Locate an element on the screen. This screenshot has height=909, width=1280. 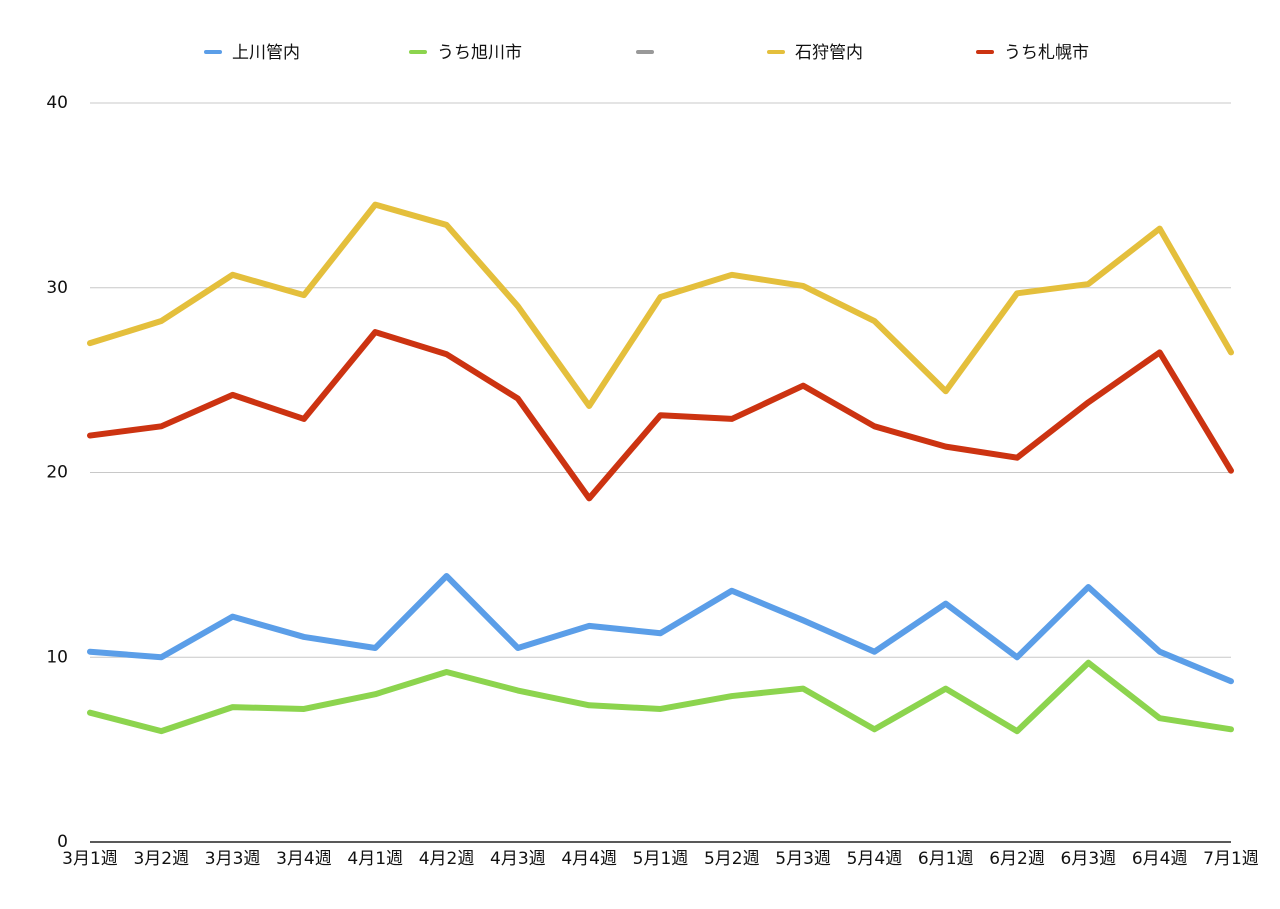
x-tick-label: 4月4週 is located at coordinates (589, 859).